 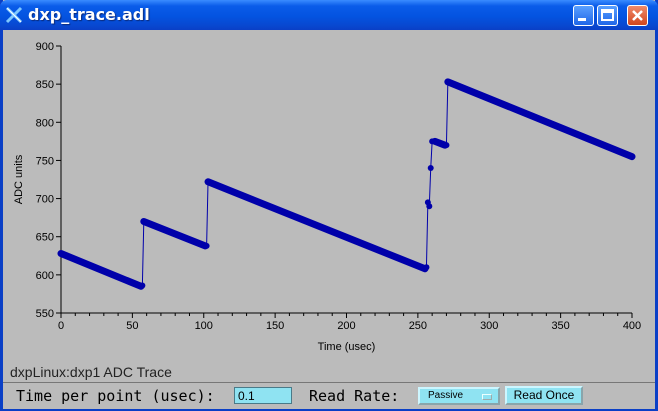 What do you see at coordinates (45, 161) in the screenshot?
I see `y-tick-label: 750` at bounding box center [45, 161].